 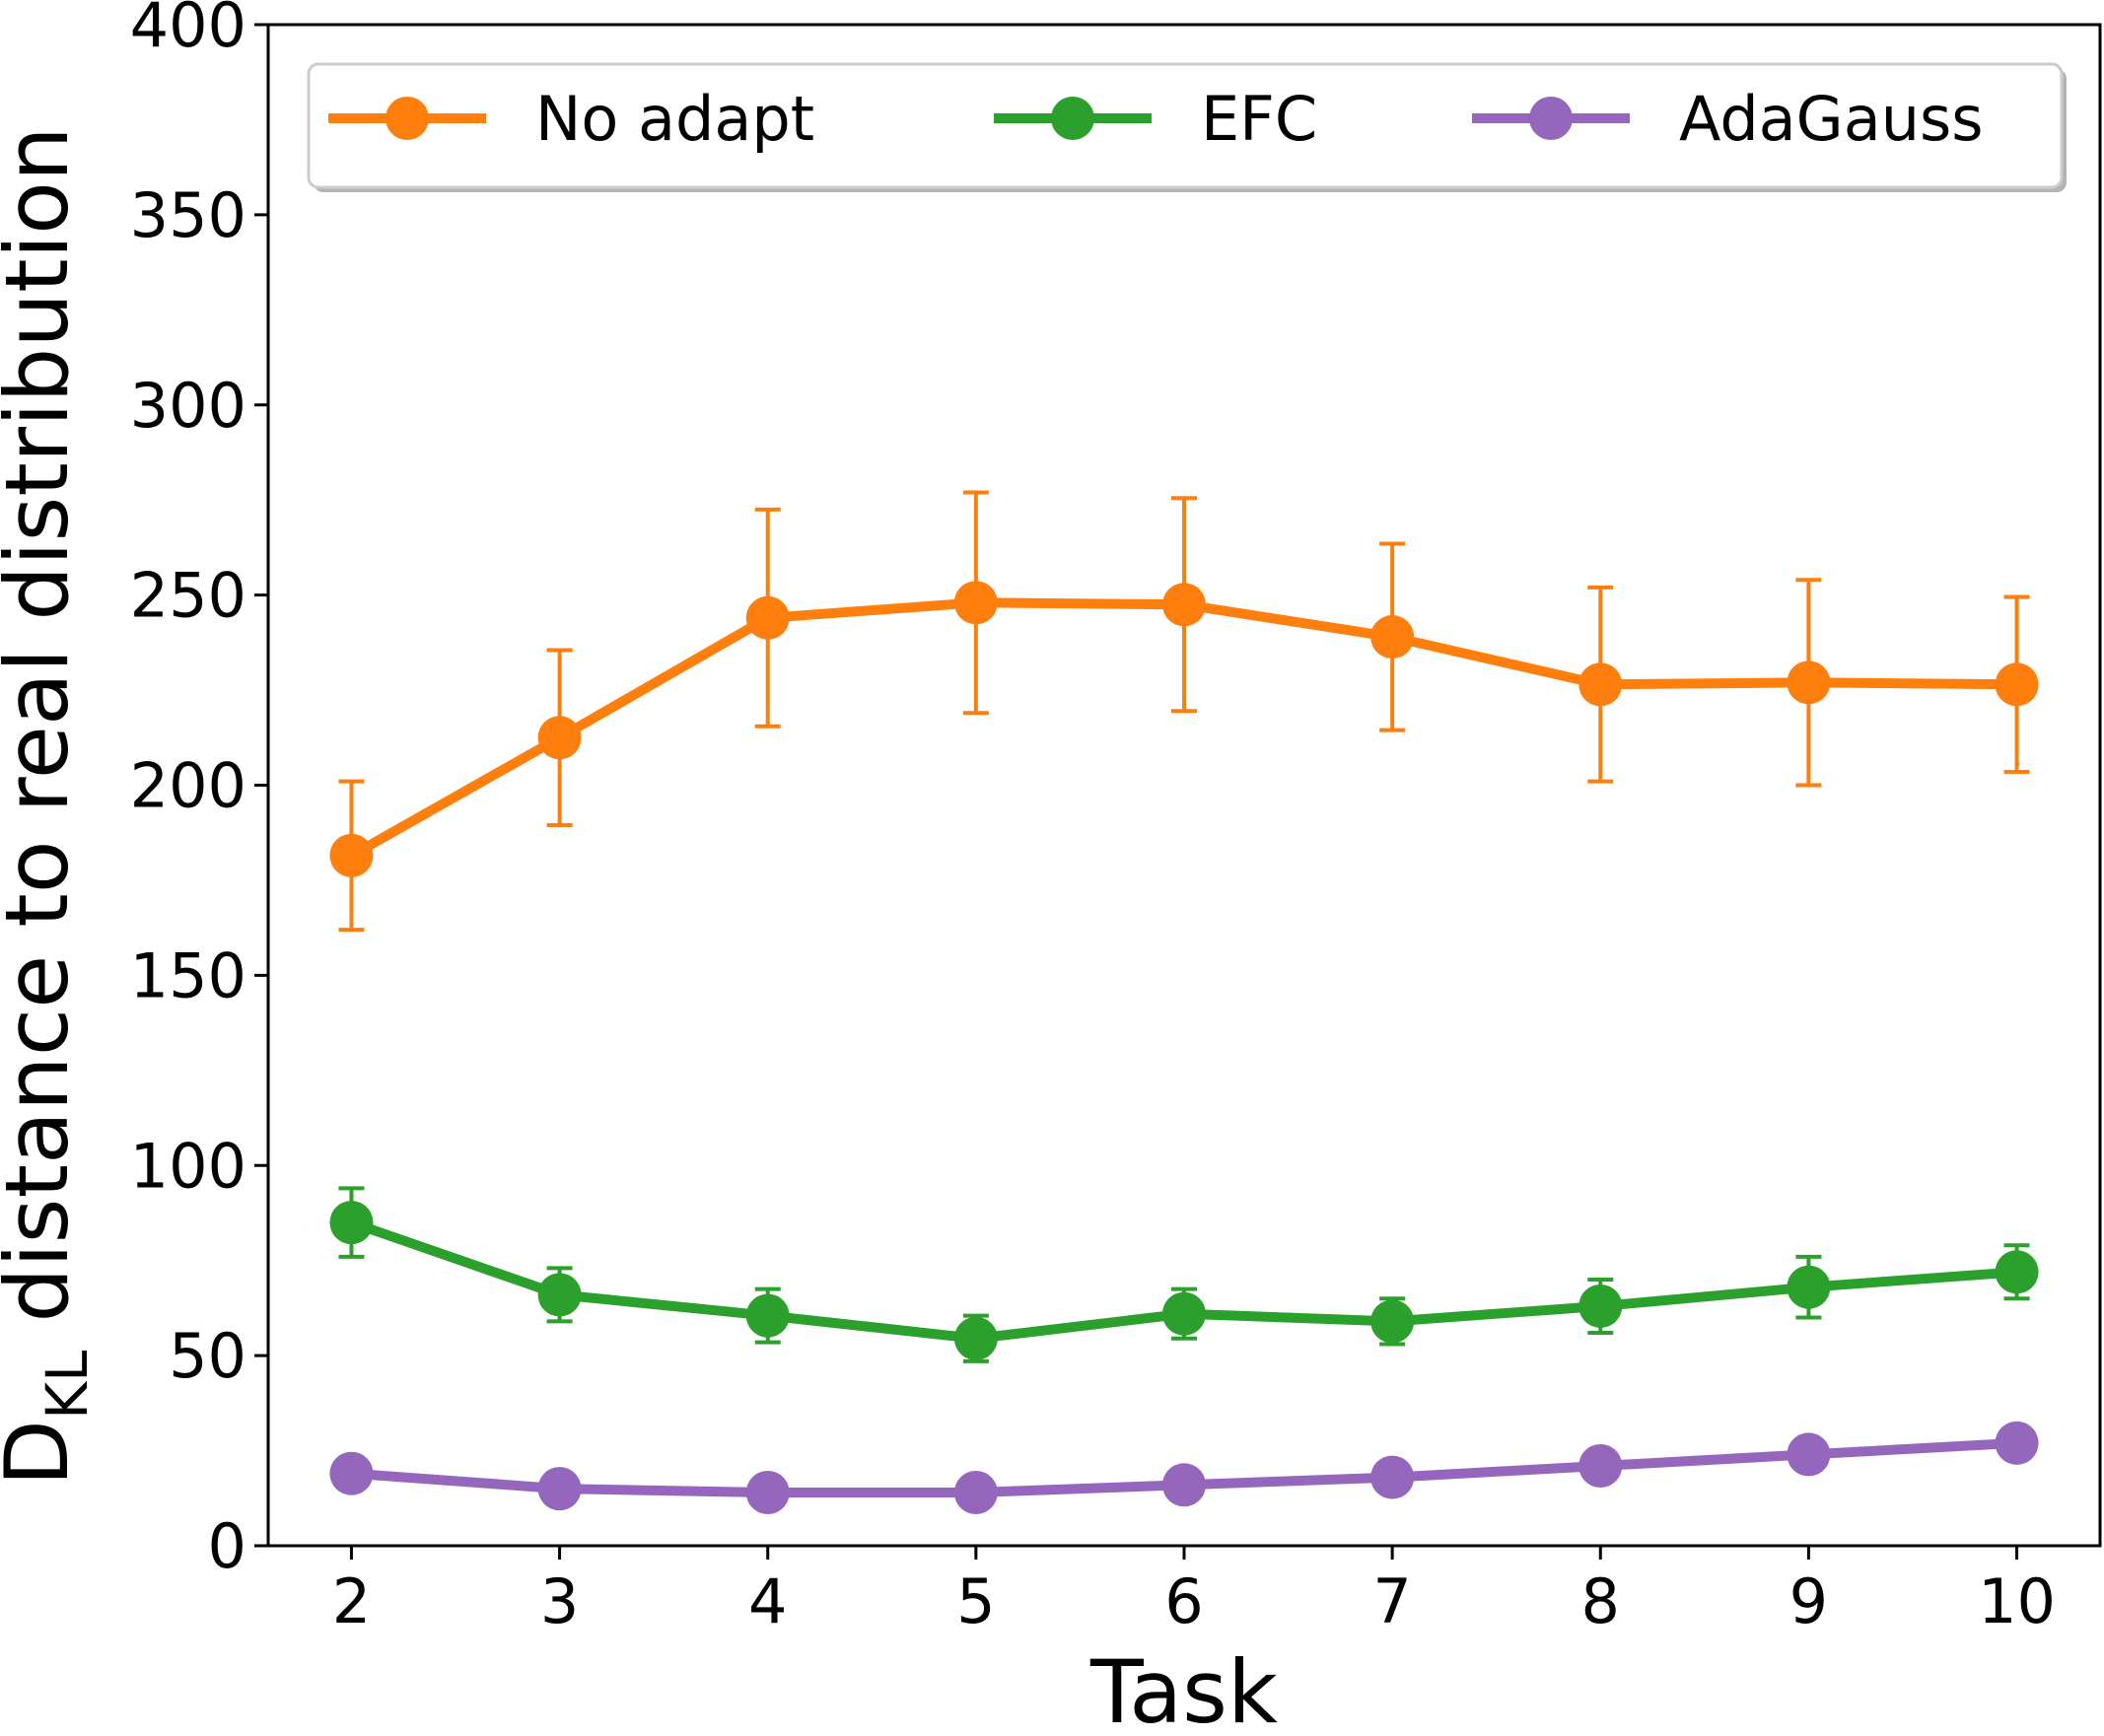 I want to click on x-tick-label: 2, so click(x=351, y=1601).